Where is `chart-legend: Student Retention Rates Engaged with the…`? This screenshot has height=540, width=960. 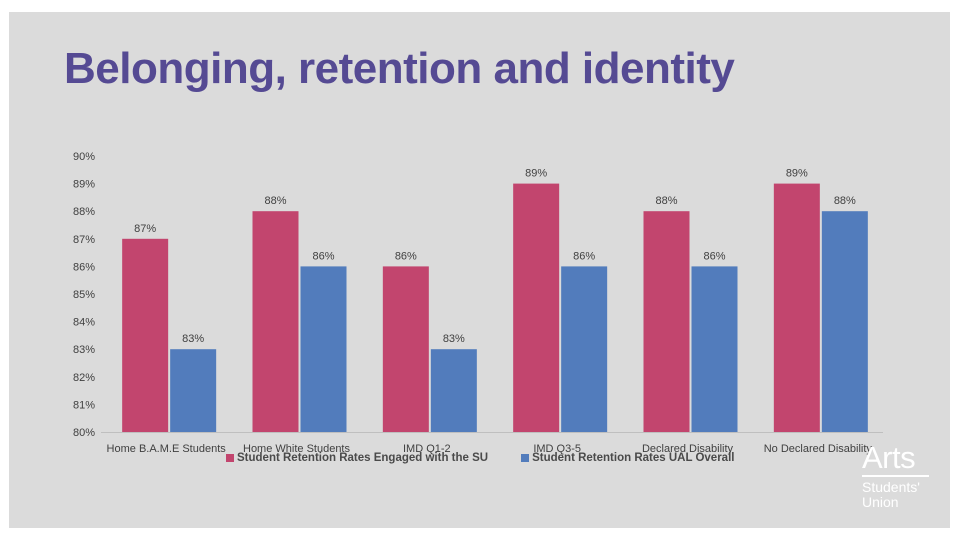
chart-legend: Student Retention Rates Engaged with the… is located at coordinates (496, 458).